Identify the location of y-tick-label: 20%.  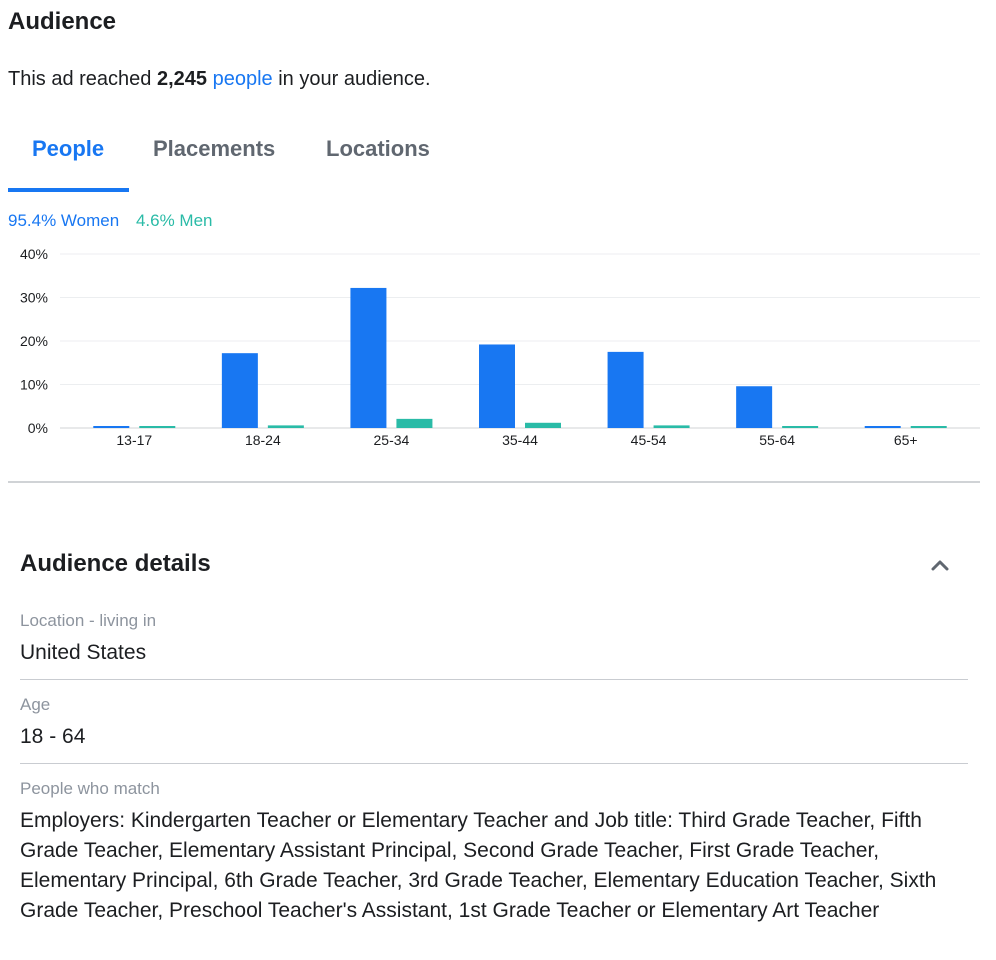
(34, 341).